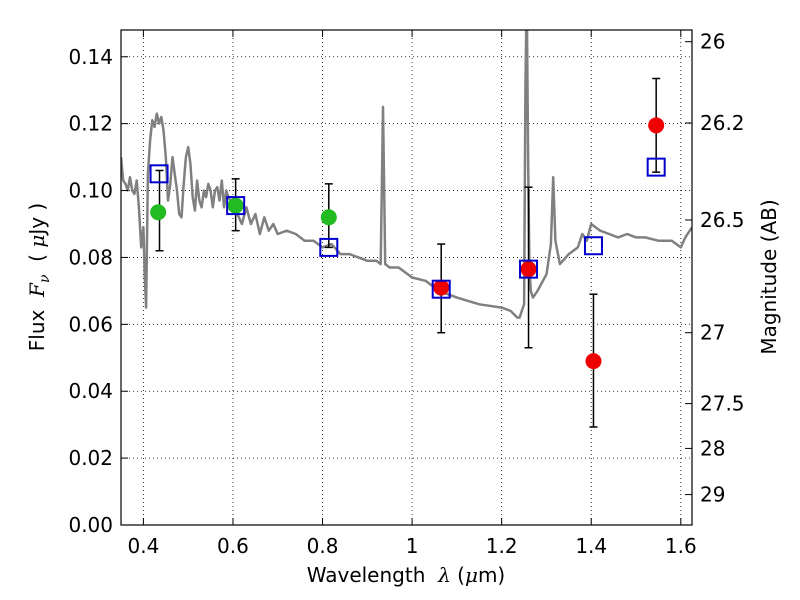  I want to click on y2-tick-label: 26.5, so click(722, 220).